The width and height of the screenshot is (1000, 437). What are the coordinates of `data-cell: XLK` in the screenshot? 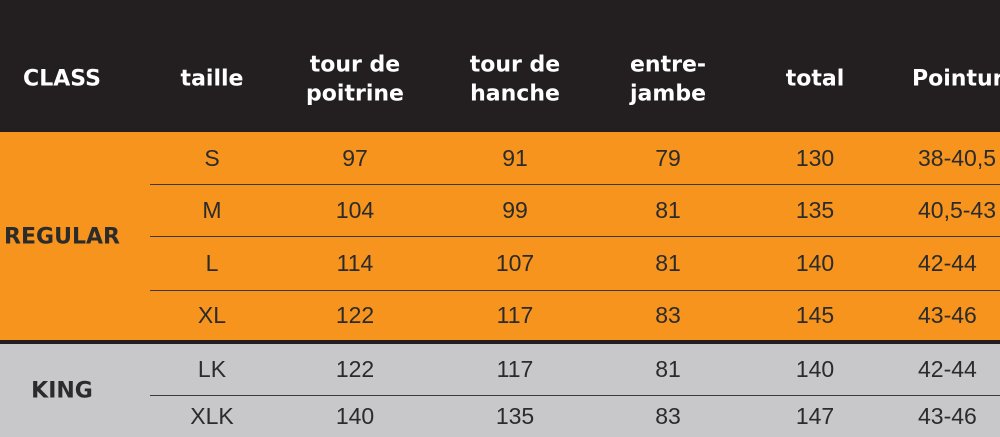 It's located at (212, 416).